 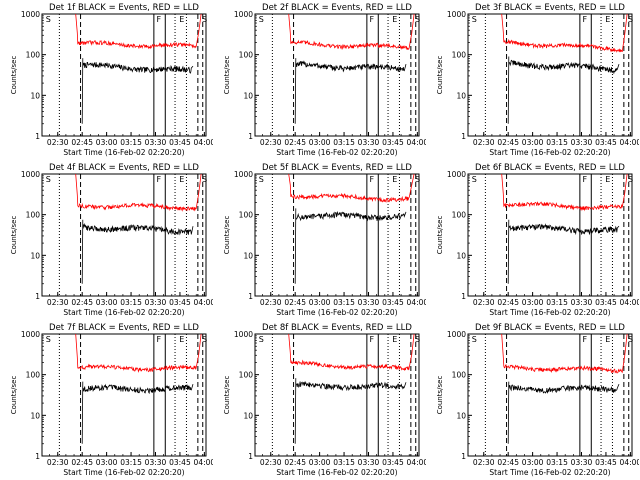 I want to click on panel-title: Det 3f BLACK = Events, RED = LLD, so click(x=550, y=8).